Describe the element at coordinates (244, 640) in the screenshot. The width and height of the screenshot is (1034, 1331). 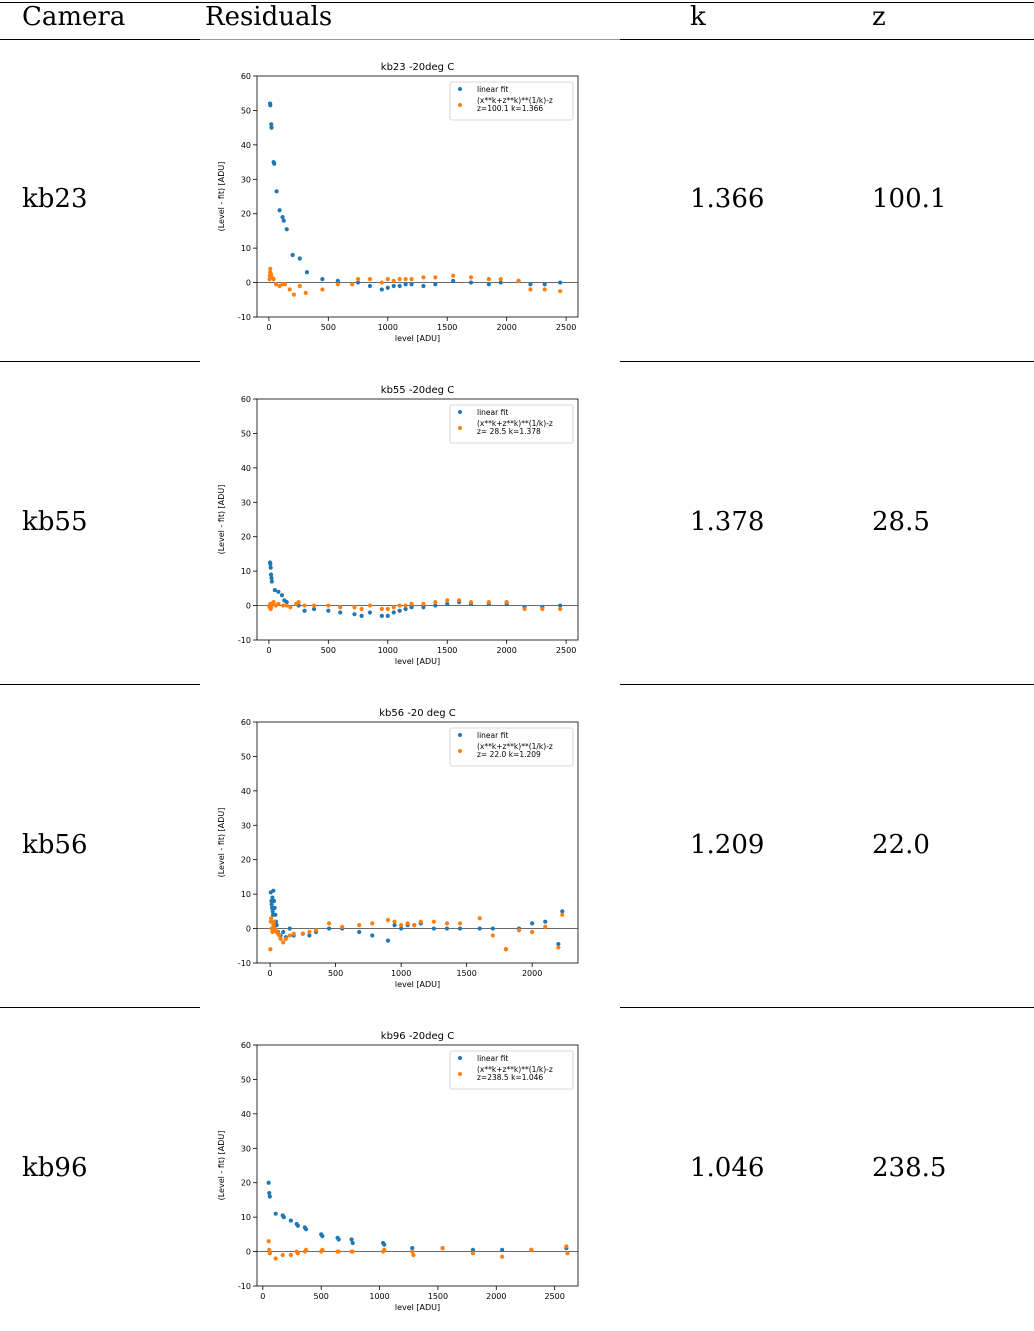
I see `y-tick-label: -10` at that location.